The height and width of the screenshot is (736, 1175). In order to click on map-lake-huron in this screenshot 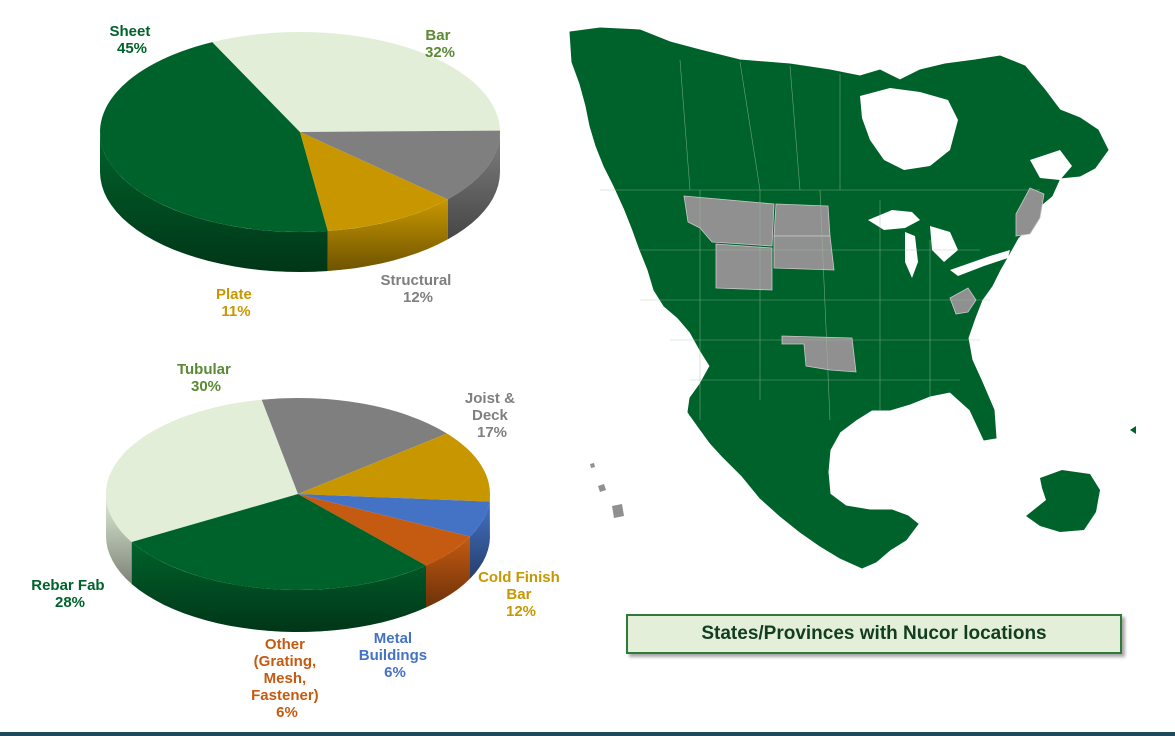, I will do `click(944, 244)`.